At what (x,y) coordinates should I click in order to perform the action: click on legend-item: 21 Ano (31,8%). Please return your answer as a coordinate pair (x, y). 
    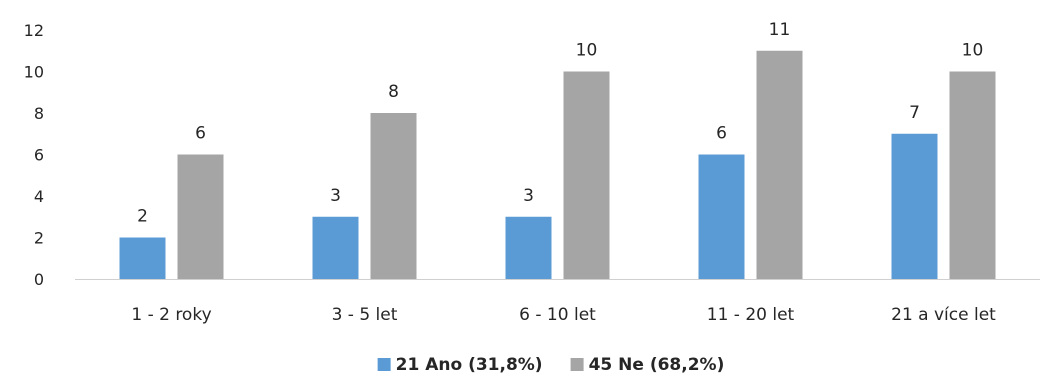
    Looking at the image, I should click on (460, 365).